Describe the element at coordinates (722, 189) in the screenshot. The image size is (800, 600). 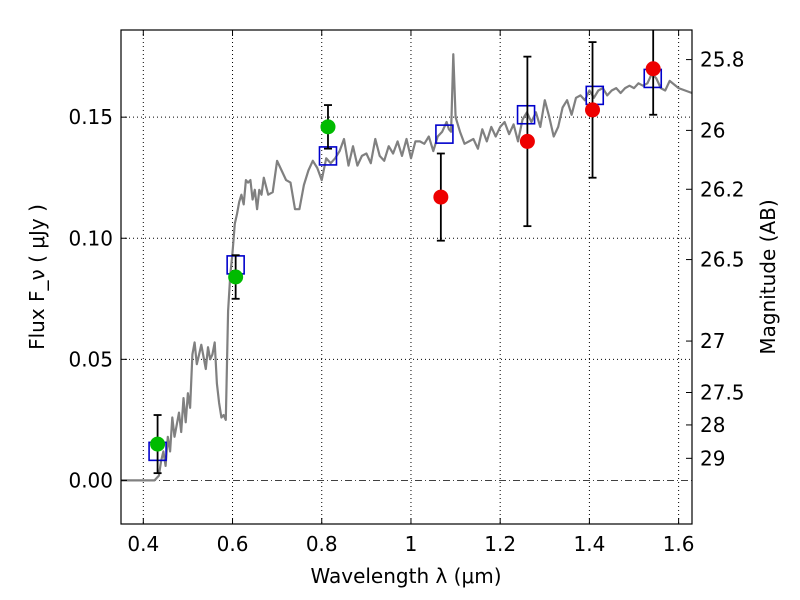
I see `right-tick-label: 26.2` at that location.